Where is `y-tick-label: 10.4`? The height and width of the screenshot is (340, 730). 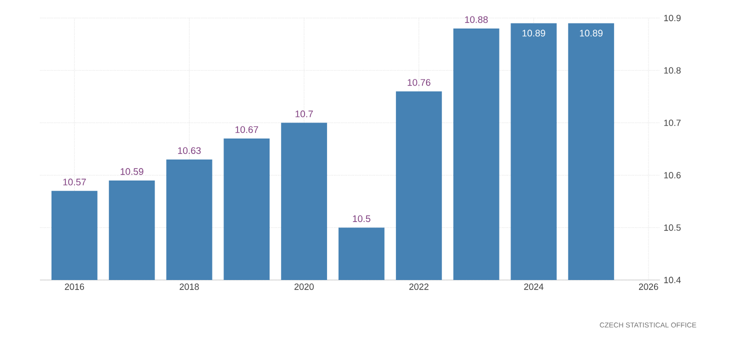 y-tick-label: 10.4 is located at coordinates (672, 280).